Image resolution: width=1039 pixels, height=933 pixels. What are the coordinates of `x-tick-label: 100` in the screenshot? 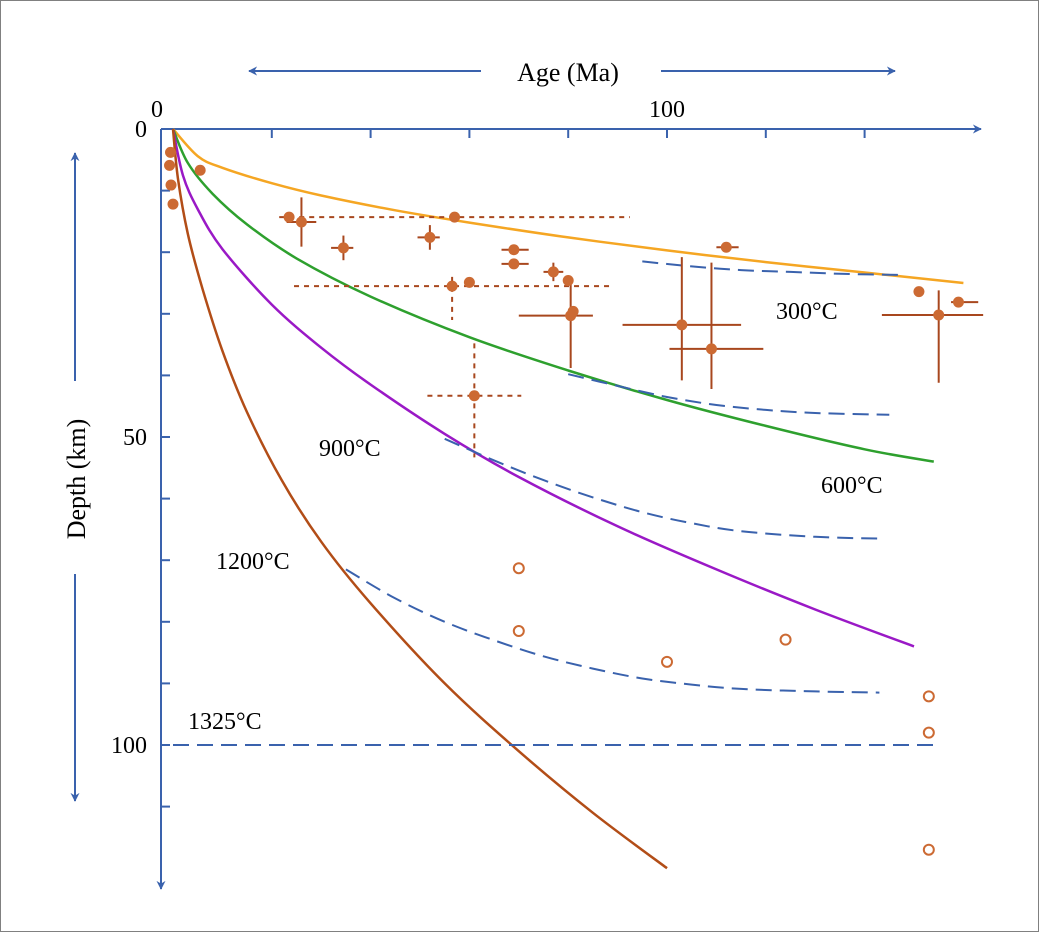 It's located at (667, 110).